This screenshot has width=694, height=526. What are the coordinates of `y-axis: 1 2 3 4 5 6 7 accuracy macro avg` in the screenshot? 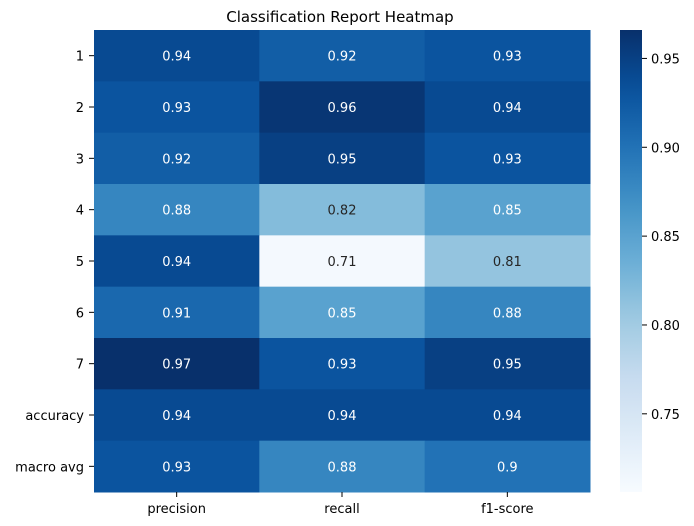 It's located at (54, 262).